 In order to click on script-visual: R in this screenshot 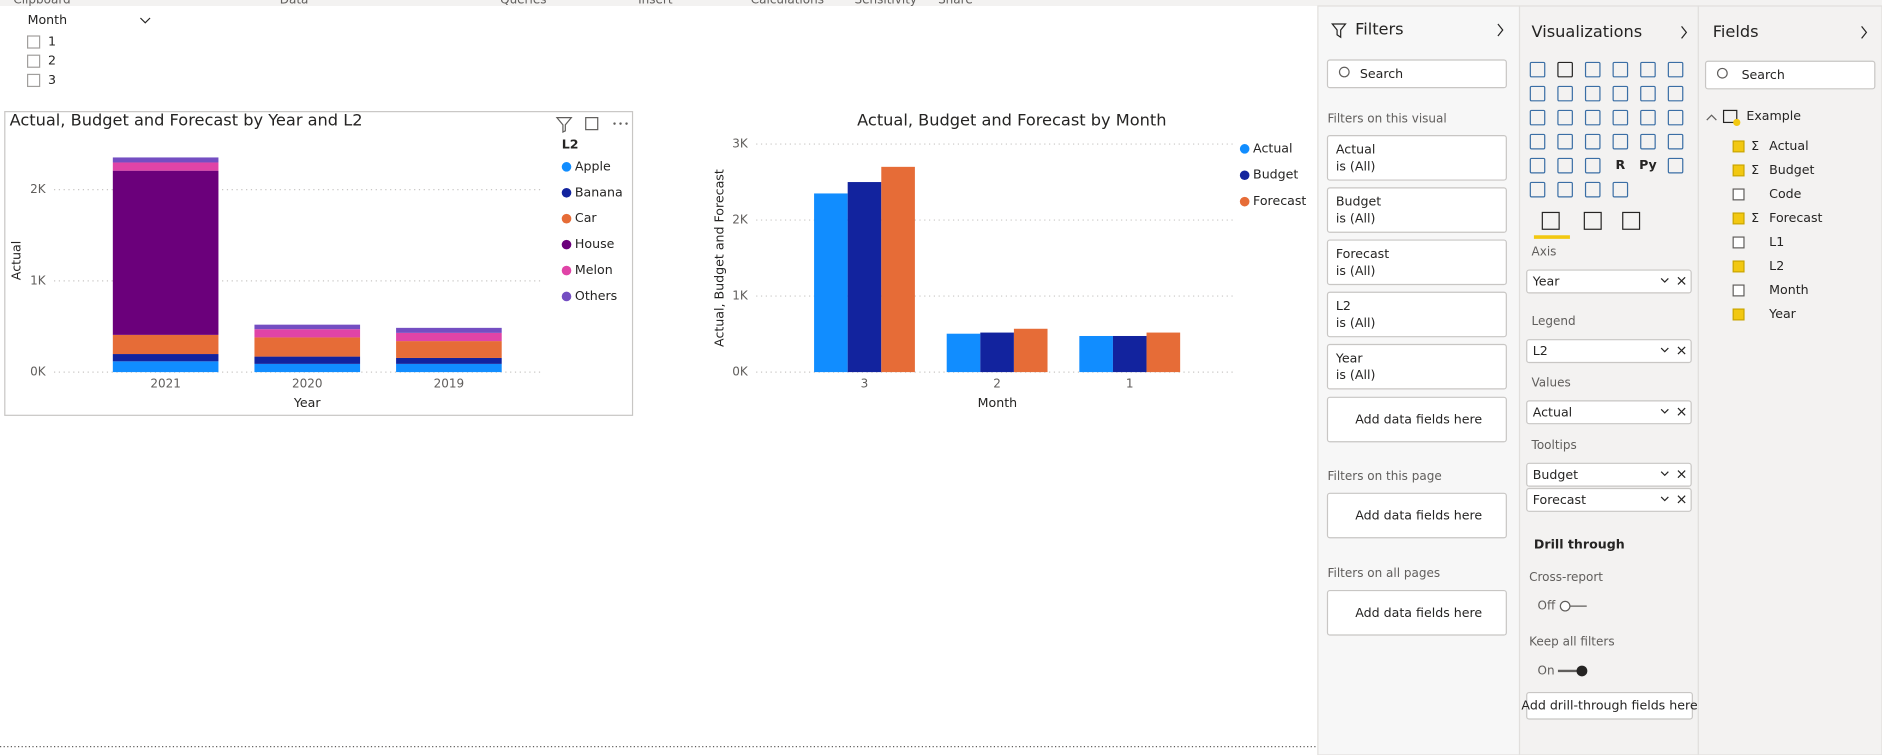, I will do `click(1620, 164)`.